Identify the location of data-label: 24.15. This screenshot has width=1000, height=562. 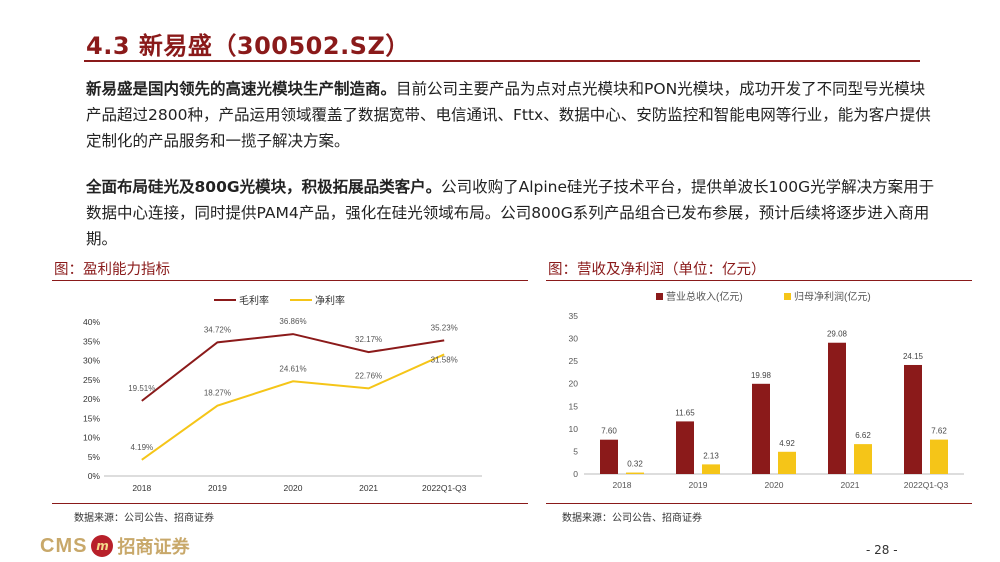
(913, 356).